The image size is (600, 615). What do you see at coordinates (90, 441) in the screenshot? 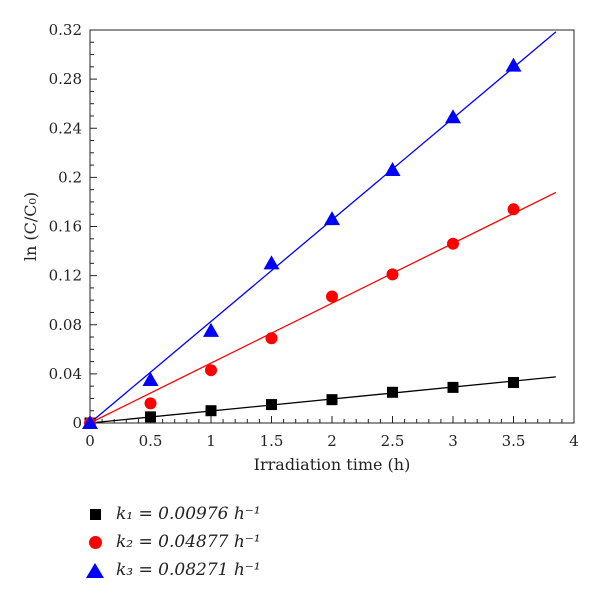
I see `x-tick-label: 0` at bounding box center [90, 441].